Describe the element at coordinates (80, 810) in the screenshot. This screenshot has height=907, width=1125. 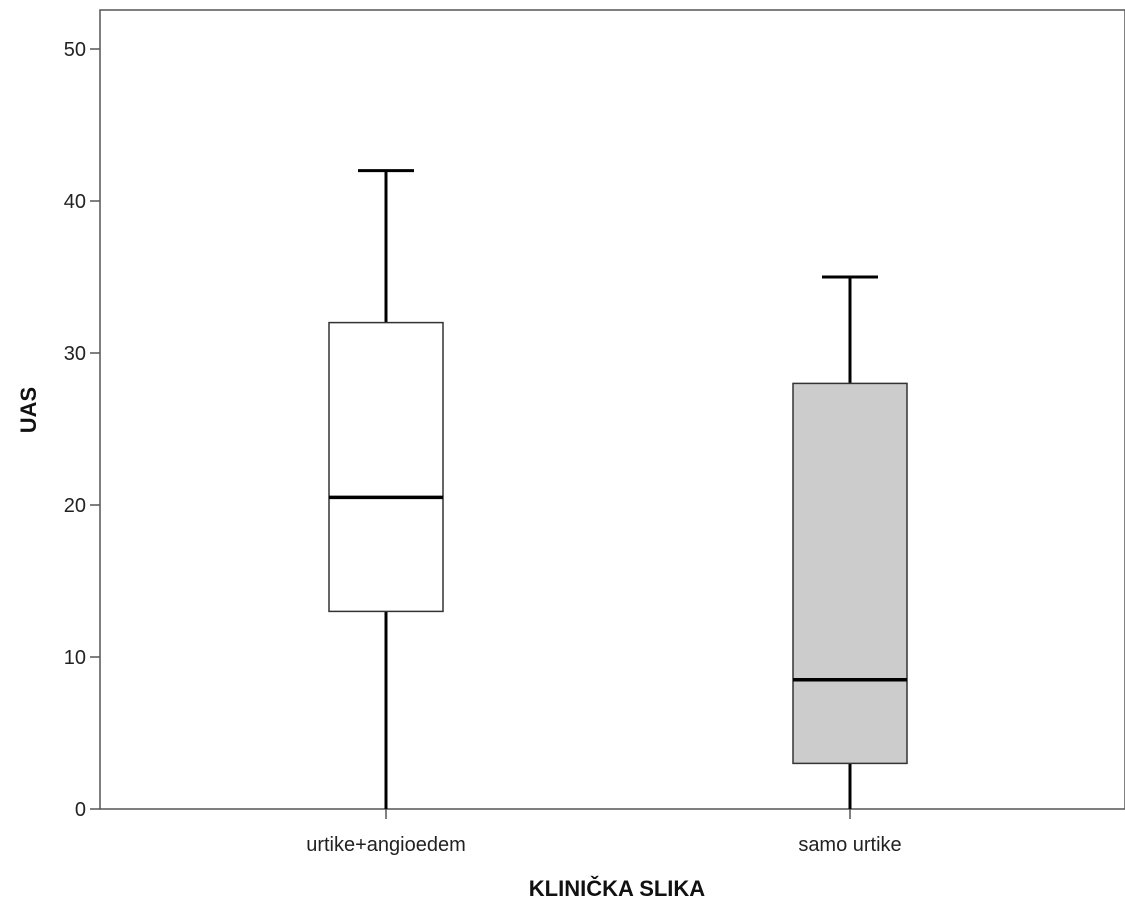
I see `y-tick-label: 0` at that location.